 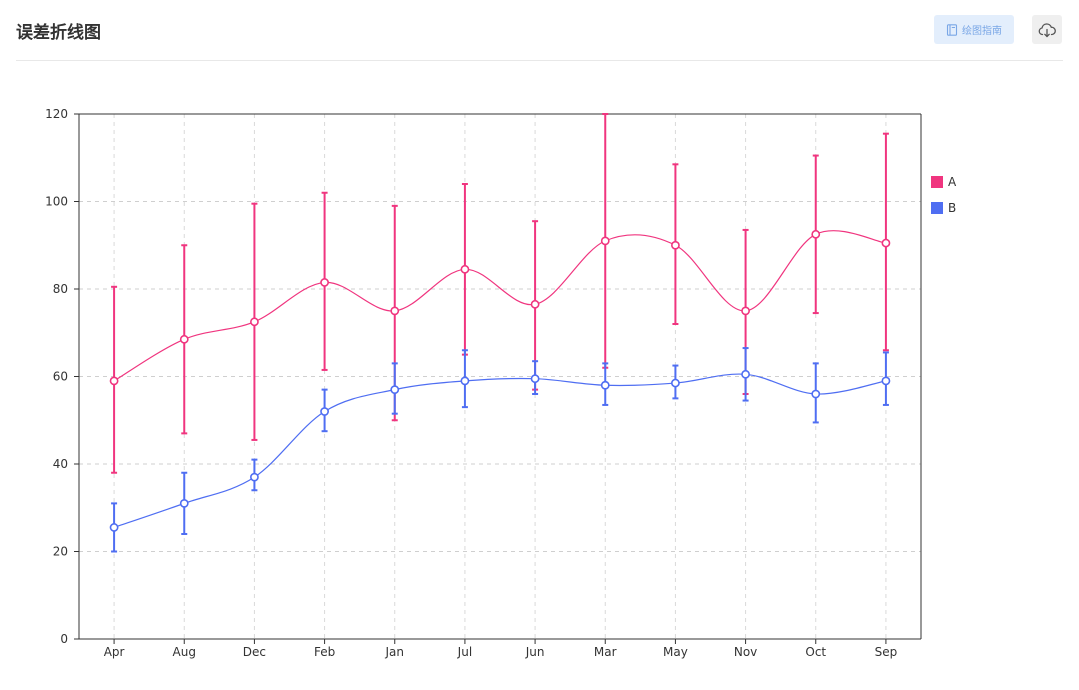 I want to click on legend-swatch-a, so click(x=937, y=182).